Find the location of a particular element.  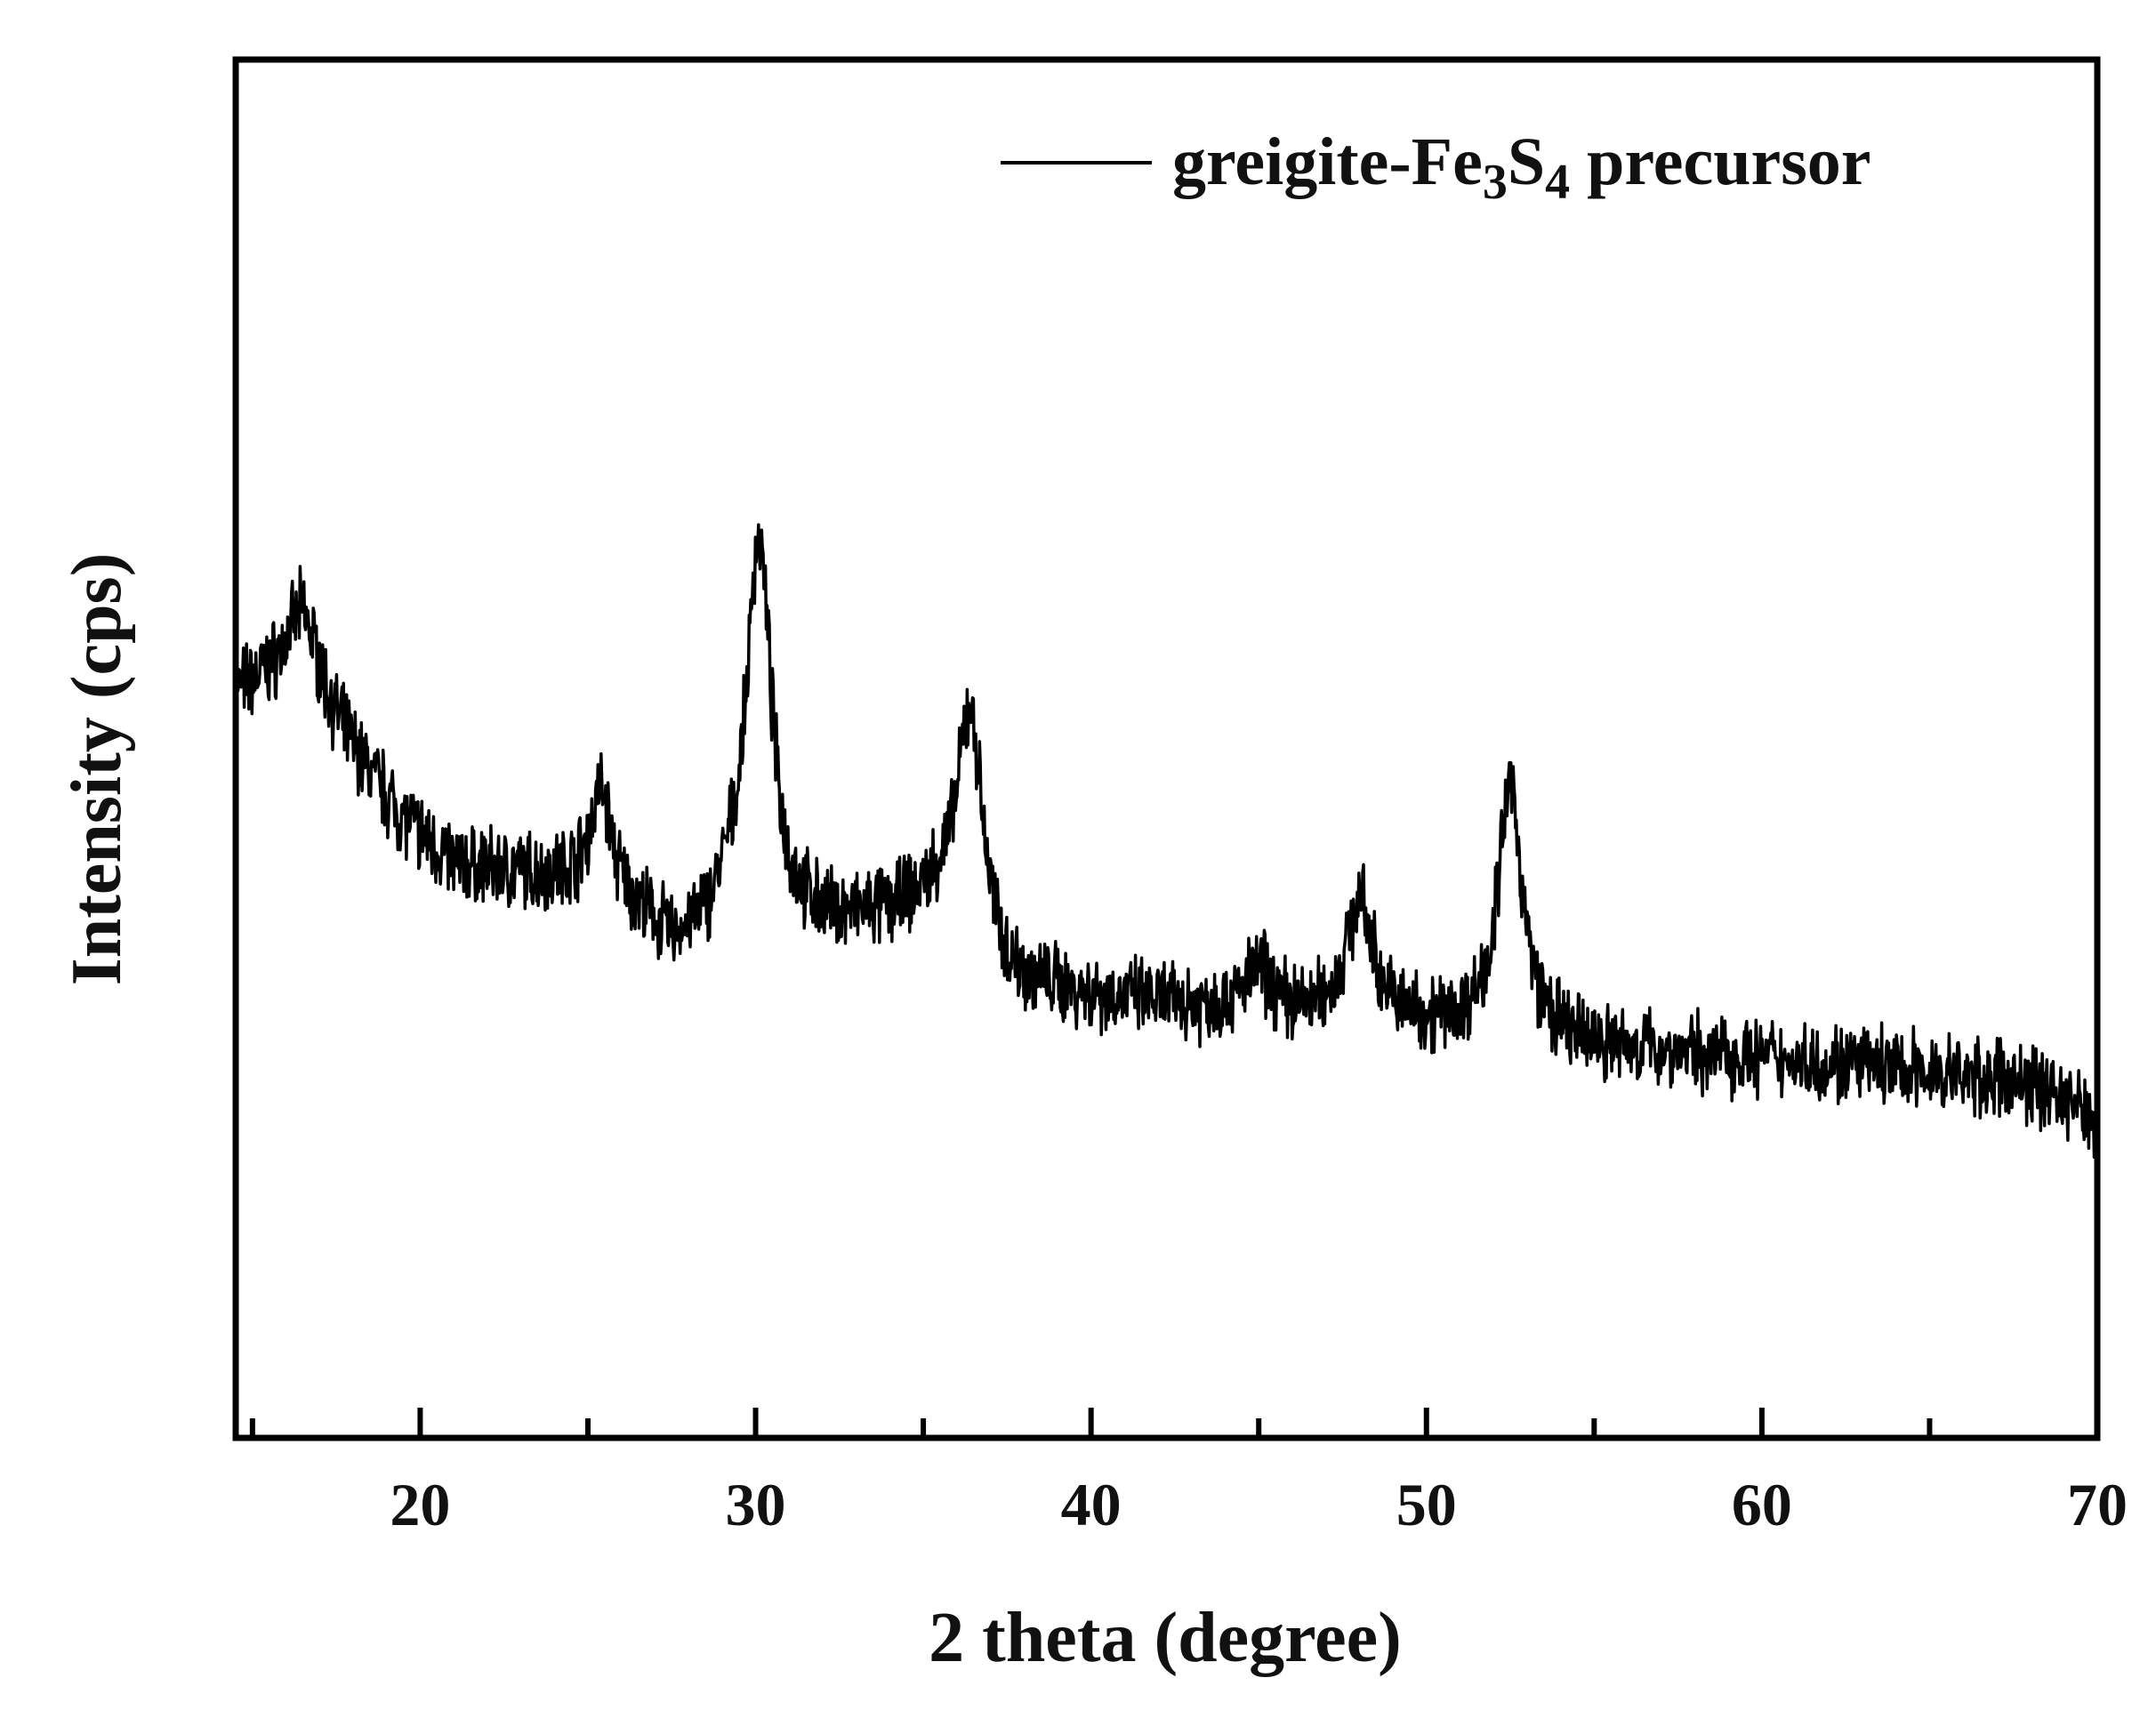

x-tick-label: 60 is located at coordinates (1762, 1505).